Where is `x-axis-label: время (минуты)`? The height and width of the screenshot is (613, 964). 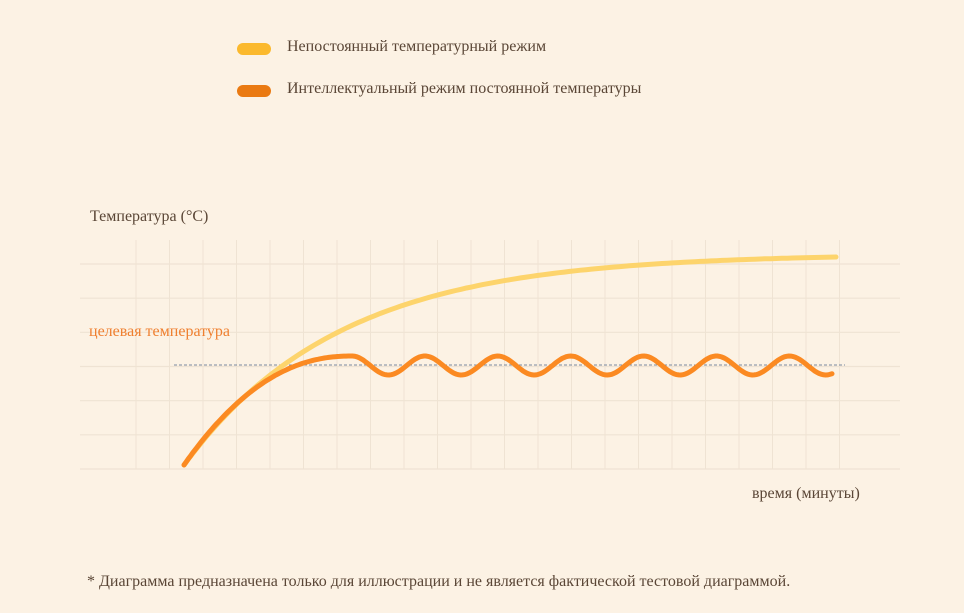 x-axis-label: время (минуты) is located at coordinates (806, 493).